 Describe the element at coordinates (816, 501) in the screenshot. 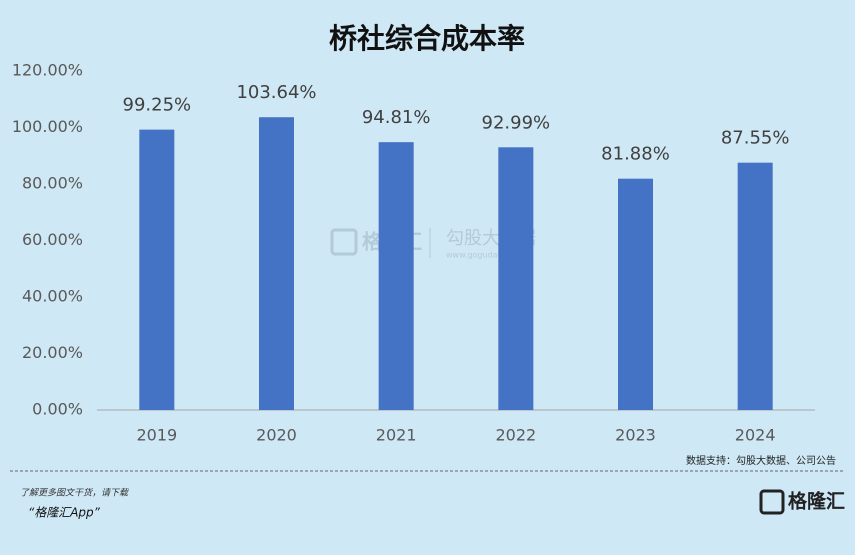

I see `logo-text: 格隆汇` at that location.